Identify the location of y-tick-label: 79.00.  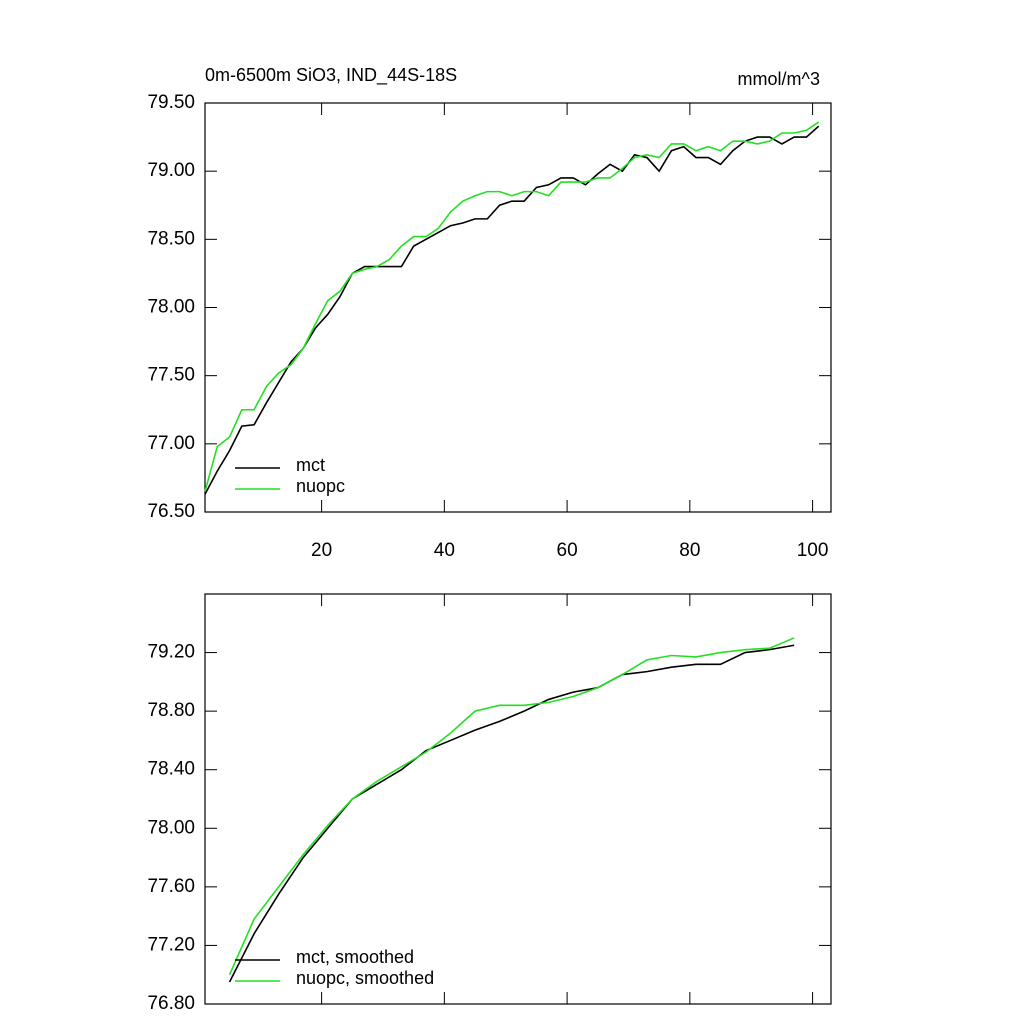
(171, 170).